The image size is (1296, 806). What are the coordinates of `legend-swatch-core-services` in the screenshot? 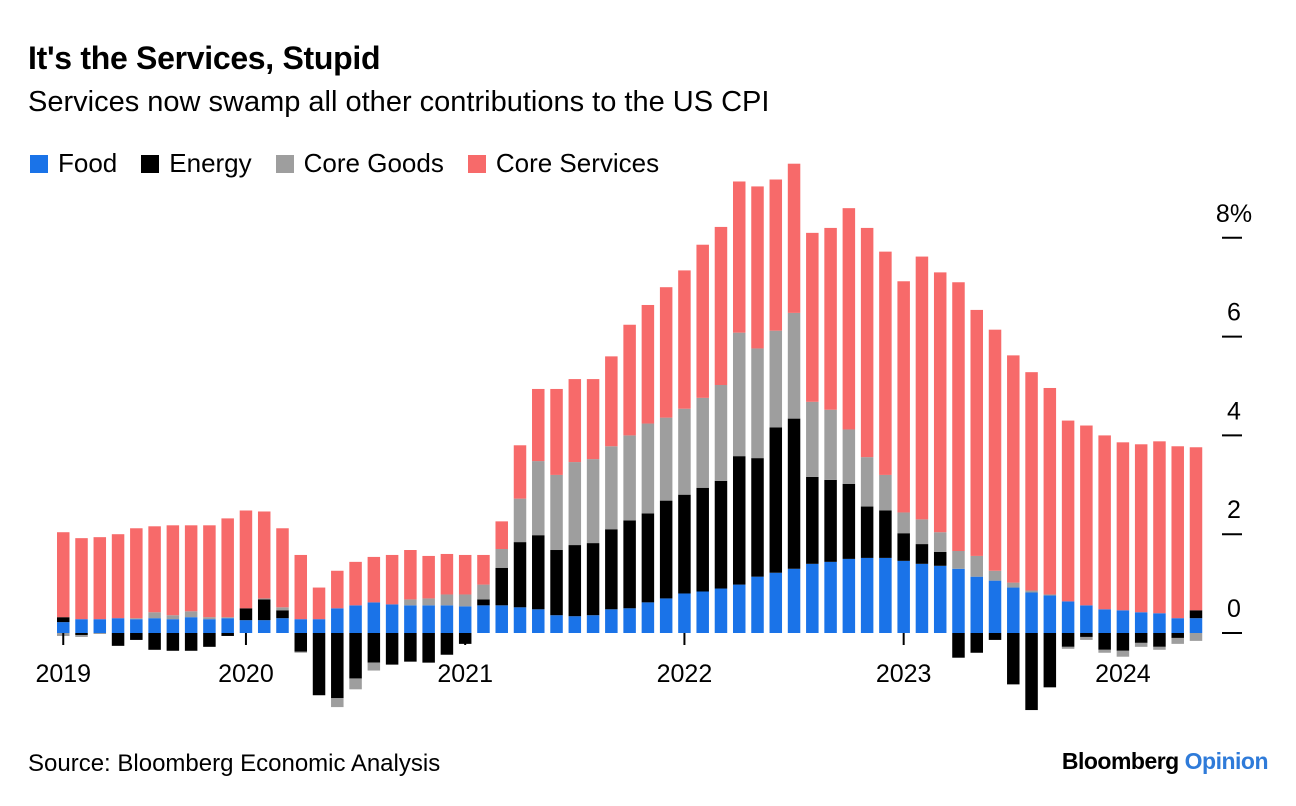 It's located at (476, 163).